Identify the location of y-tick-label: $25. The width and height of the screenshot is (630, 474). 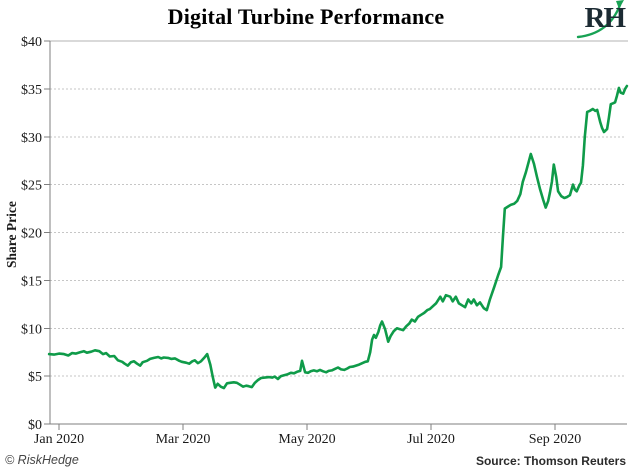
(31, 186).